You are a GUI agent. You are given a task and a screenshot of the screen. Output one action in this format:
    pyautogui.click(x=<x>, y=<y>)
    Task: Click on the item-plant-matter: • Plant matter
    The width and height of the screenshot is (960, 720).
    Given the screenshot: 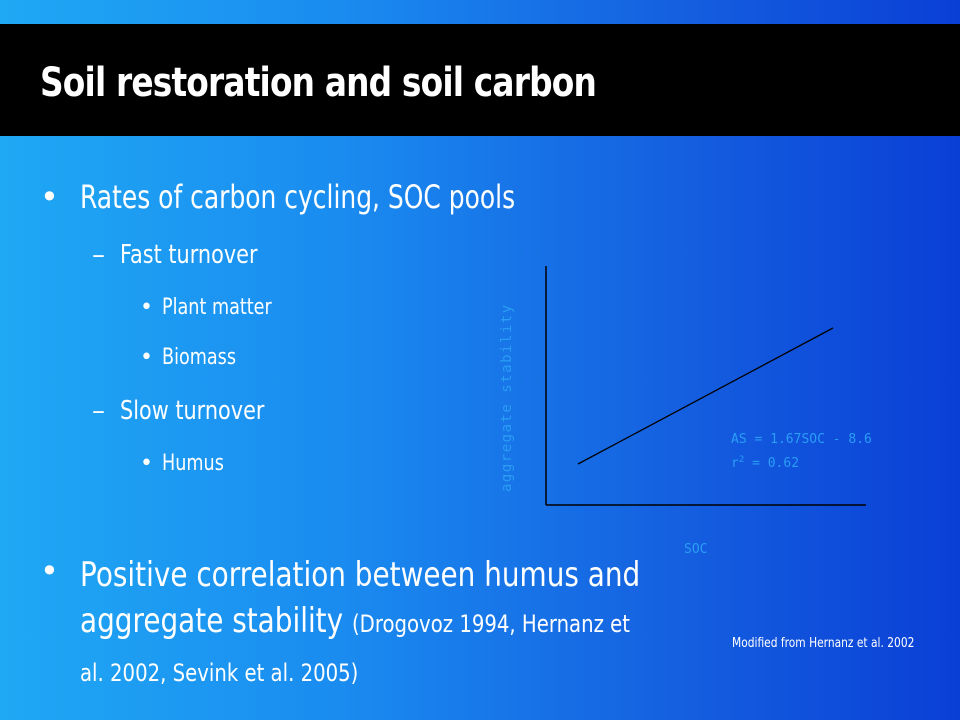 What is the action you would take?
    pyautogui.click(x=219, y=307)
    